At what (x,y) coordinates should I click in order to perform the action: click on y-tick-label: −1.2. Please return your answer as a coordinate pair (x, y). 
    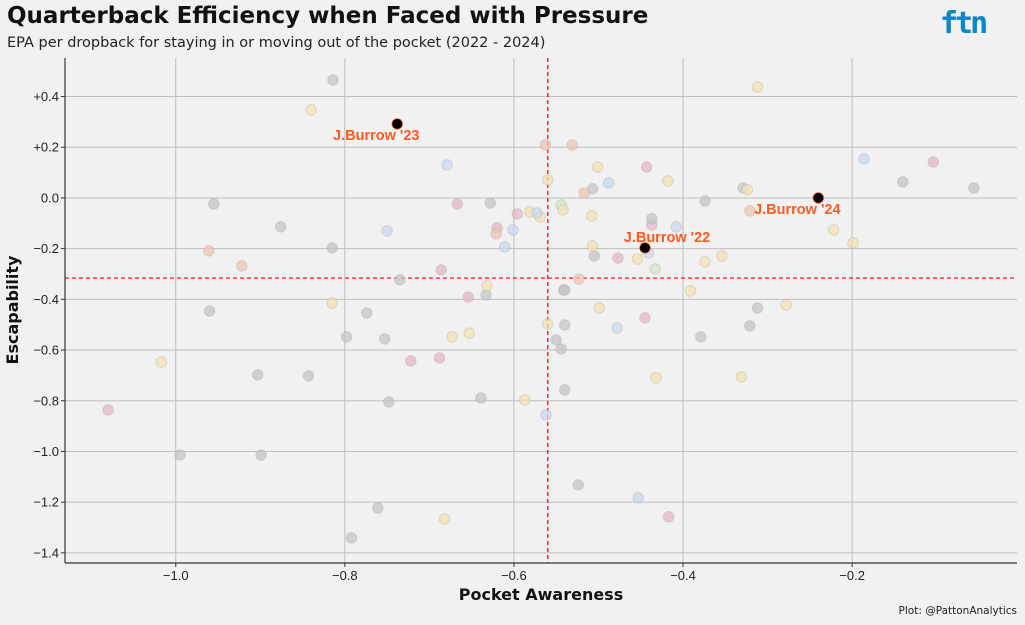
    Looking at the image, I should click on (46, 502).